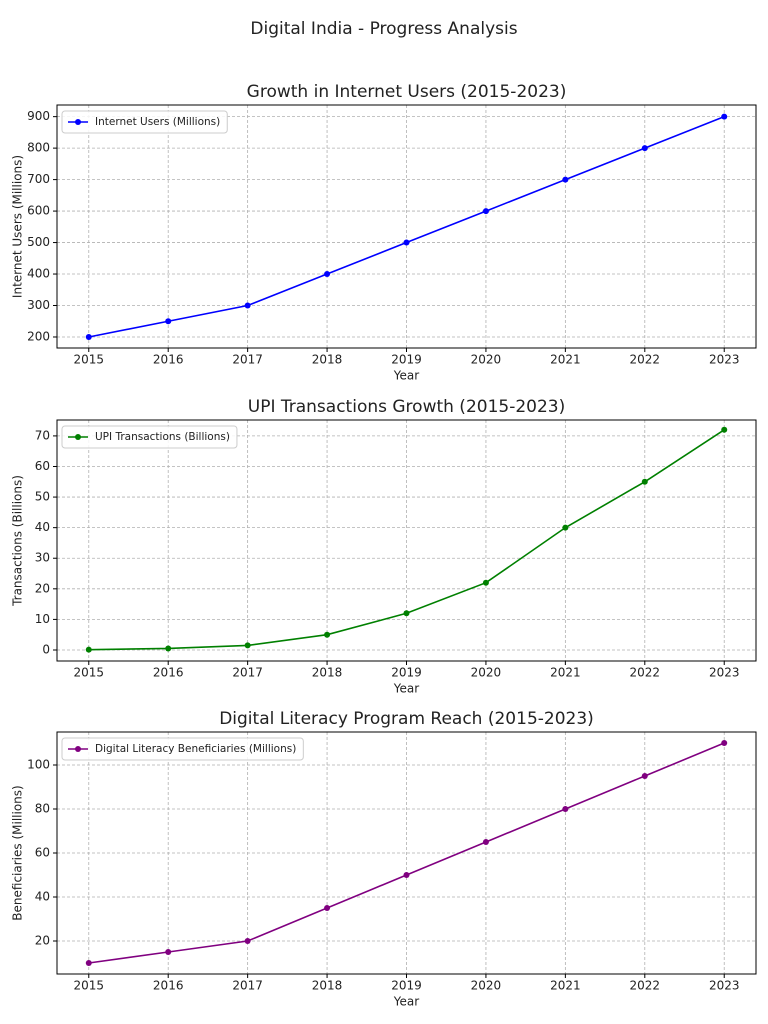 Image resolution: width=768 pixels, height=1024 pixels. I want to click on legend: Internet Users (Millions), so click(144, 122).